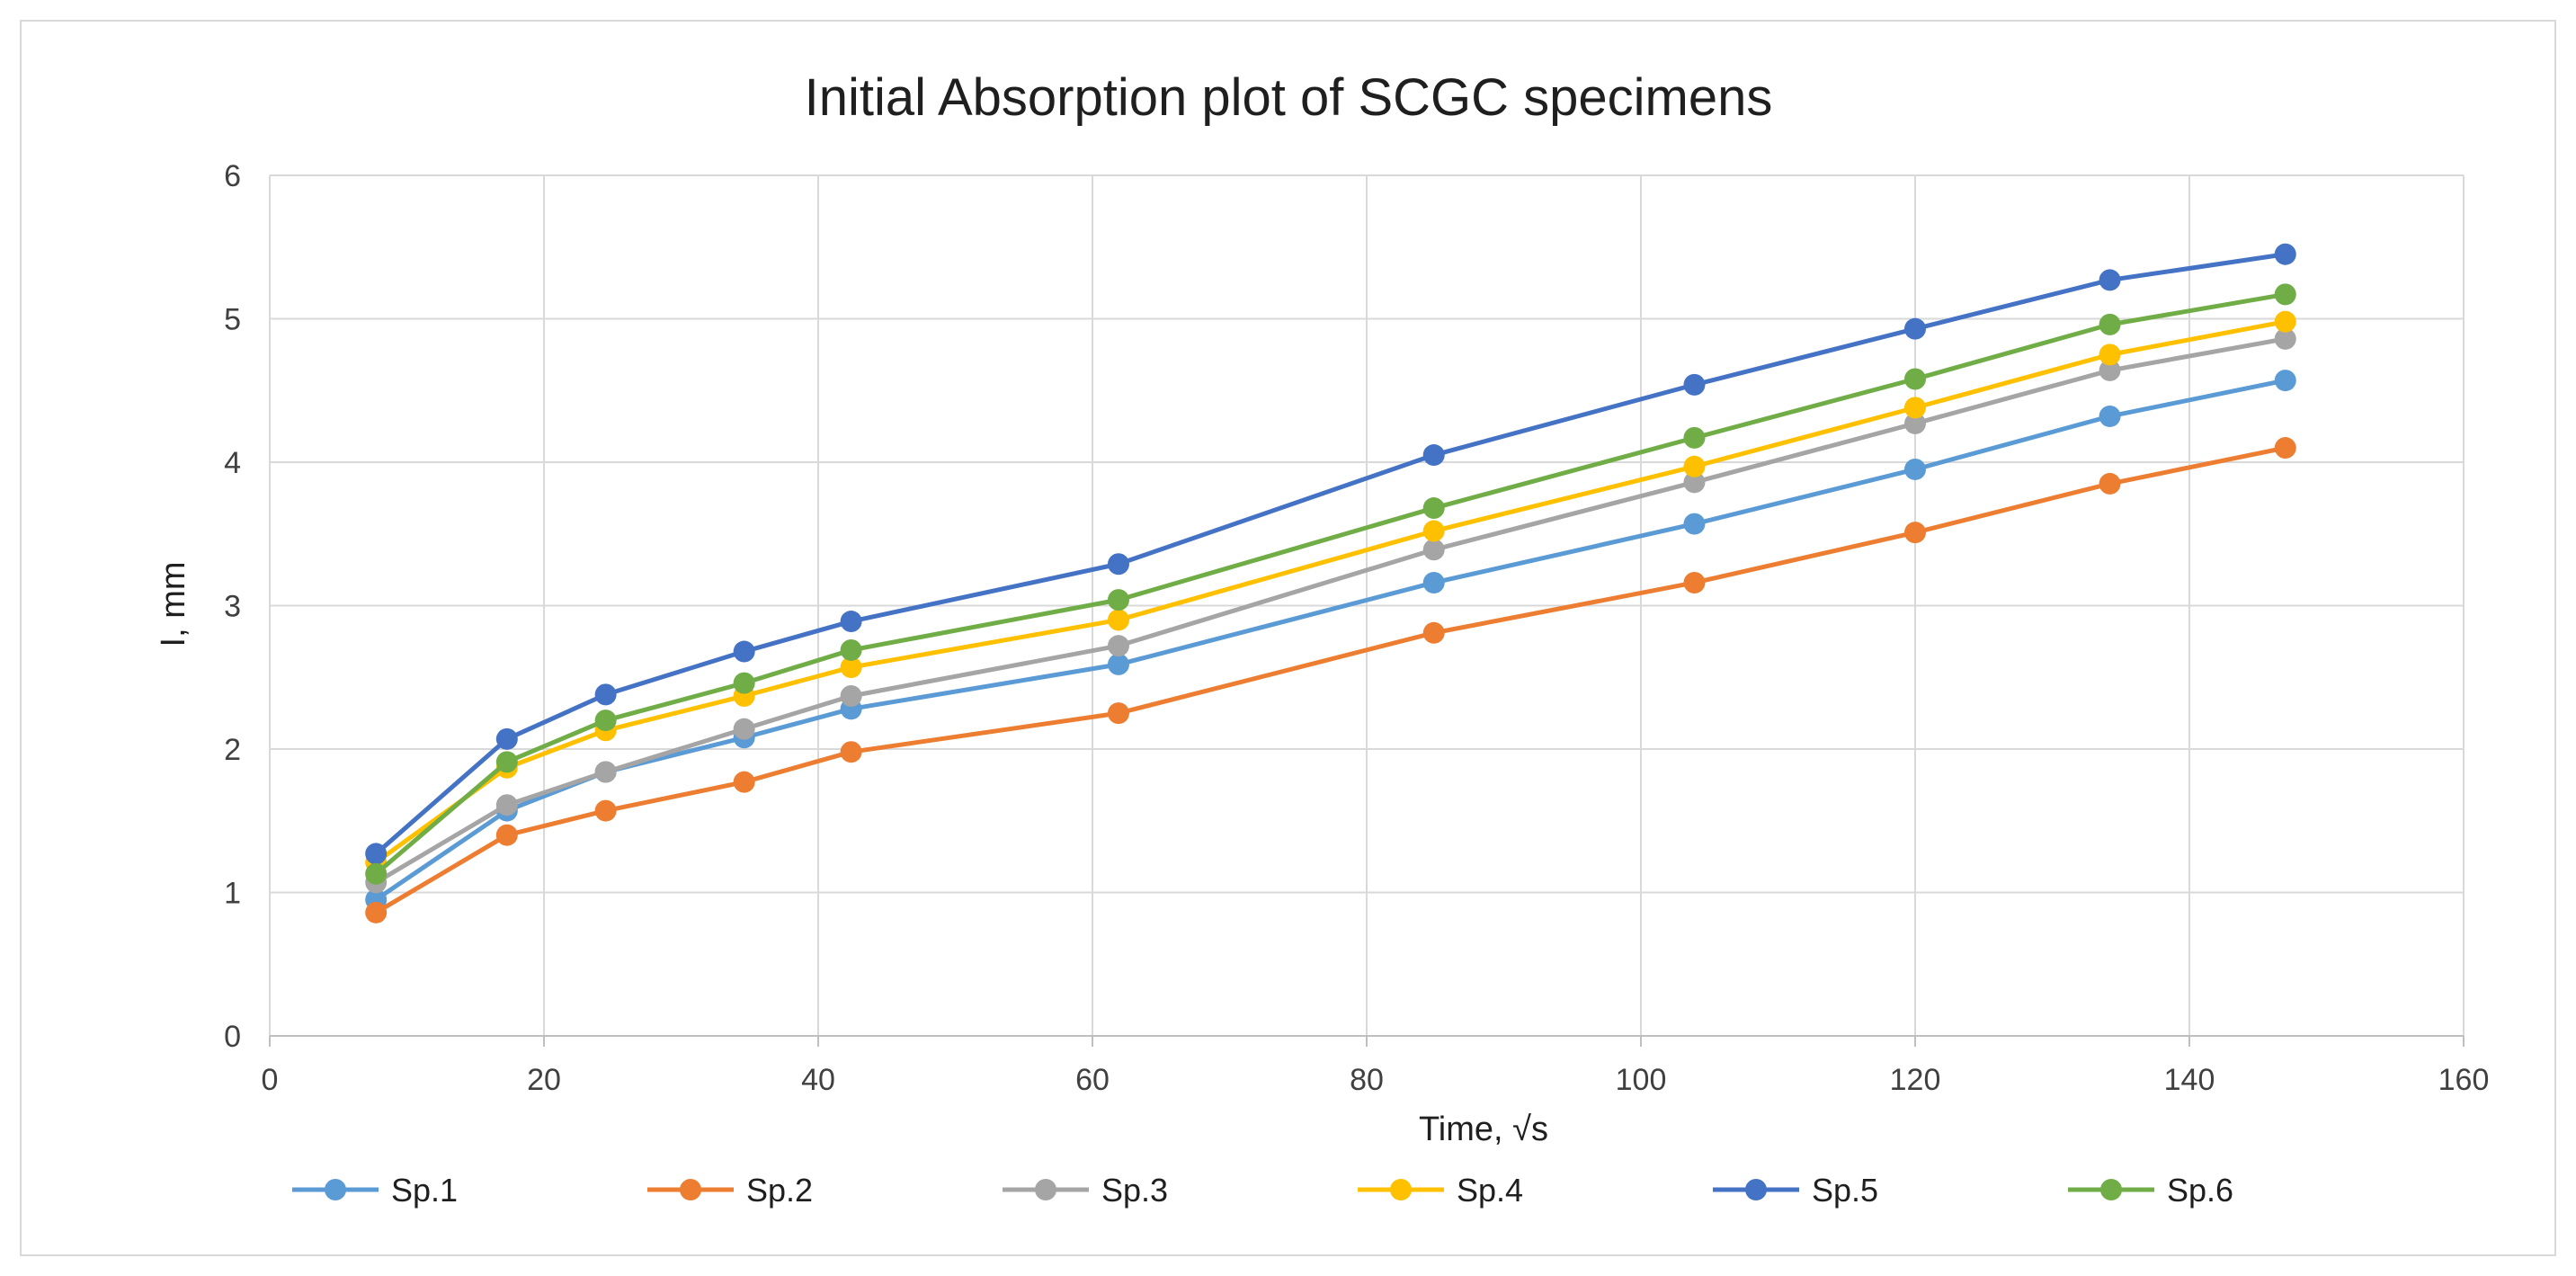 The image size is (2576, 1276). What do you see at coordinates (818, 1080) in the screenshot?
I see `x-tick-label: 40` at bounding box center [818, 1080].